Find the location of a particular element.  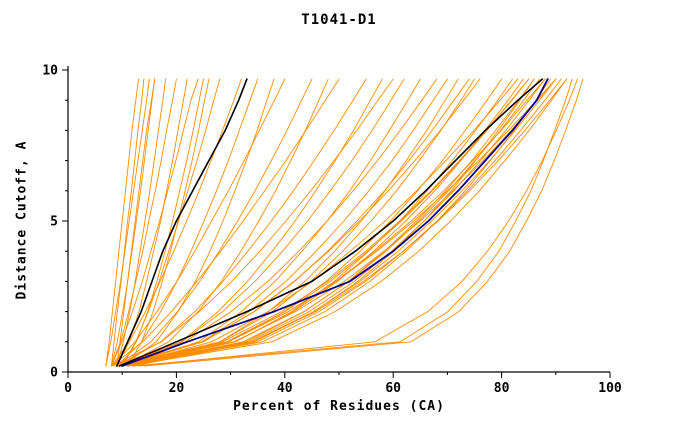

x-tick-label: 0 is located at coordinates (68, 388).